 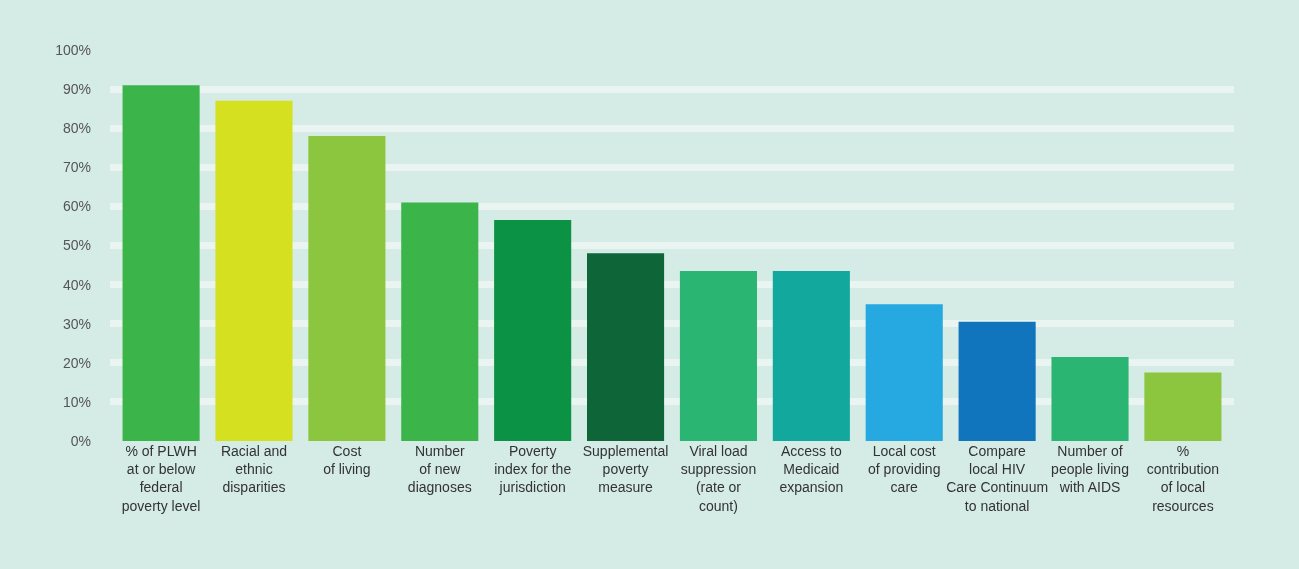 What do you see at coordinates (718, 478) in the screenshot?
I see `x-tick-label: Viral load suppression (rate or count)` at bounding box center [718, 478].